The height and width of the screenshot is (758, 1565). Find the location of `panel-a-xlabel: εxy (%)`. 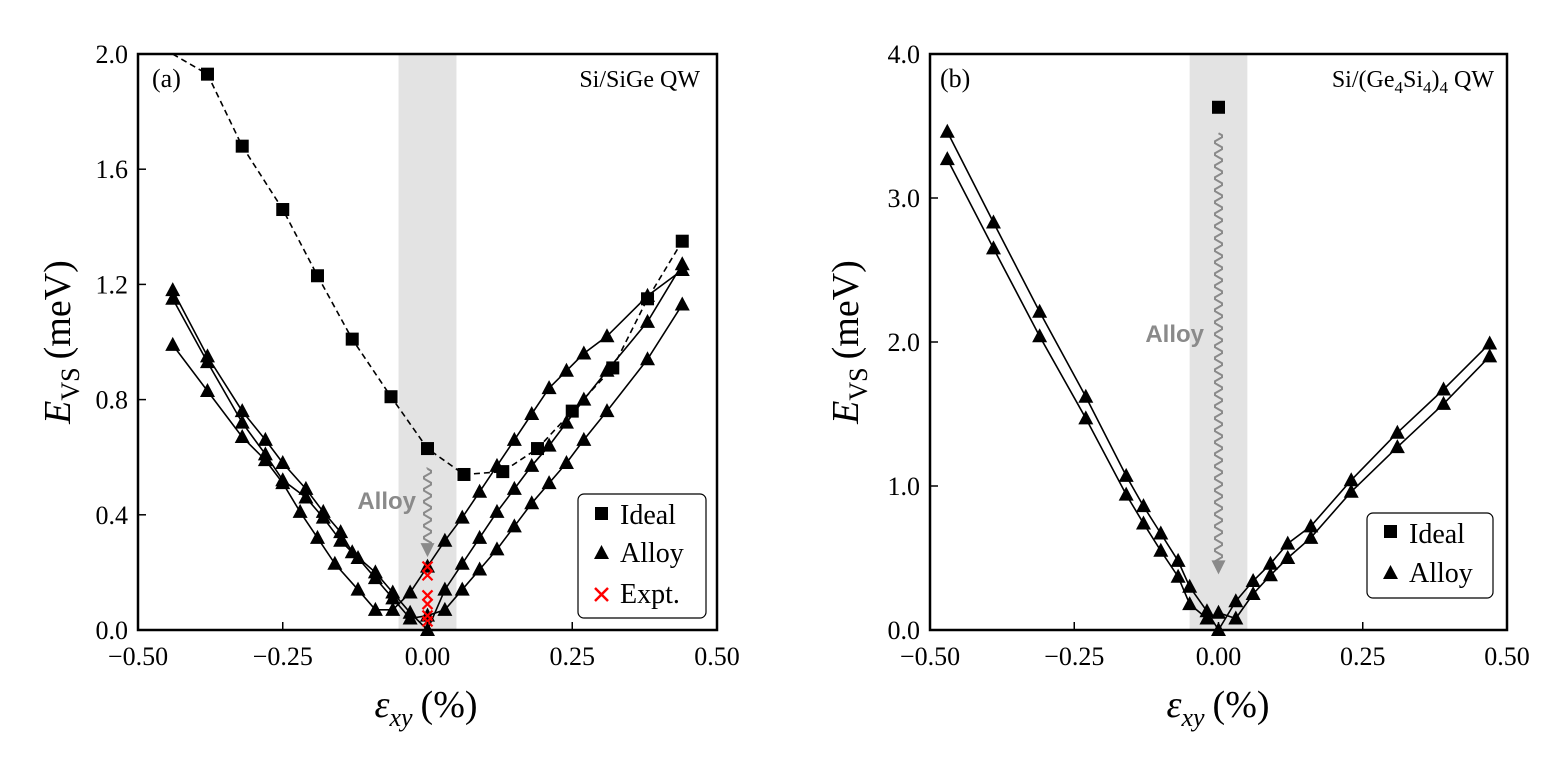

panel-a-xlabel: εxy (%) is located at coordinates (425, 708).